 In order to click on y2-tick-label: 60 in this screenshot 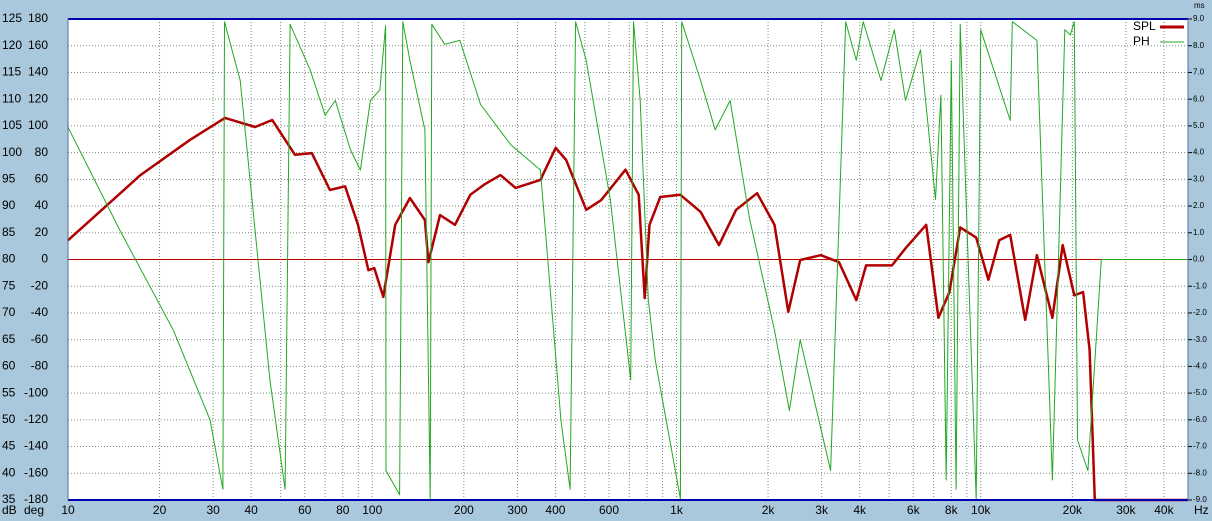, I will do `click(42, 179)`.